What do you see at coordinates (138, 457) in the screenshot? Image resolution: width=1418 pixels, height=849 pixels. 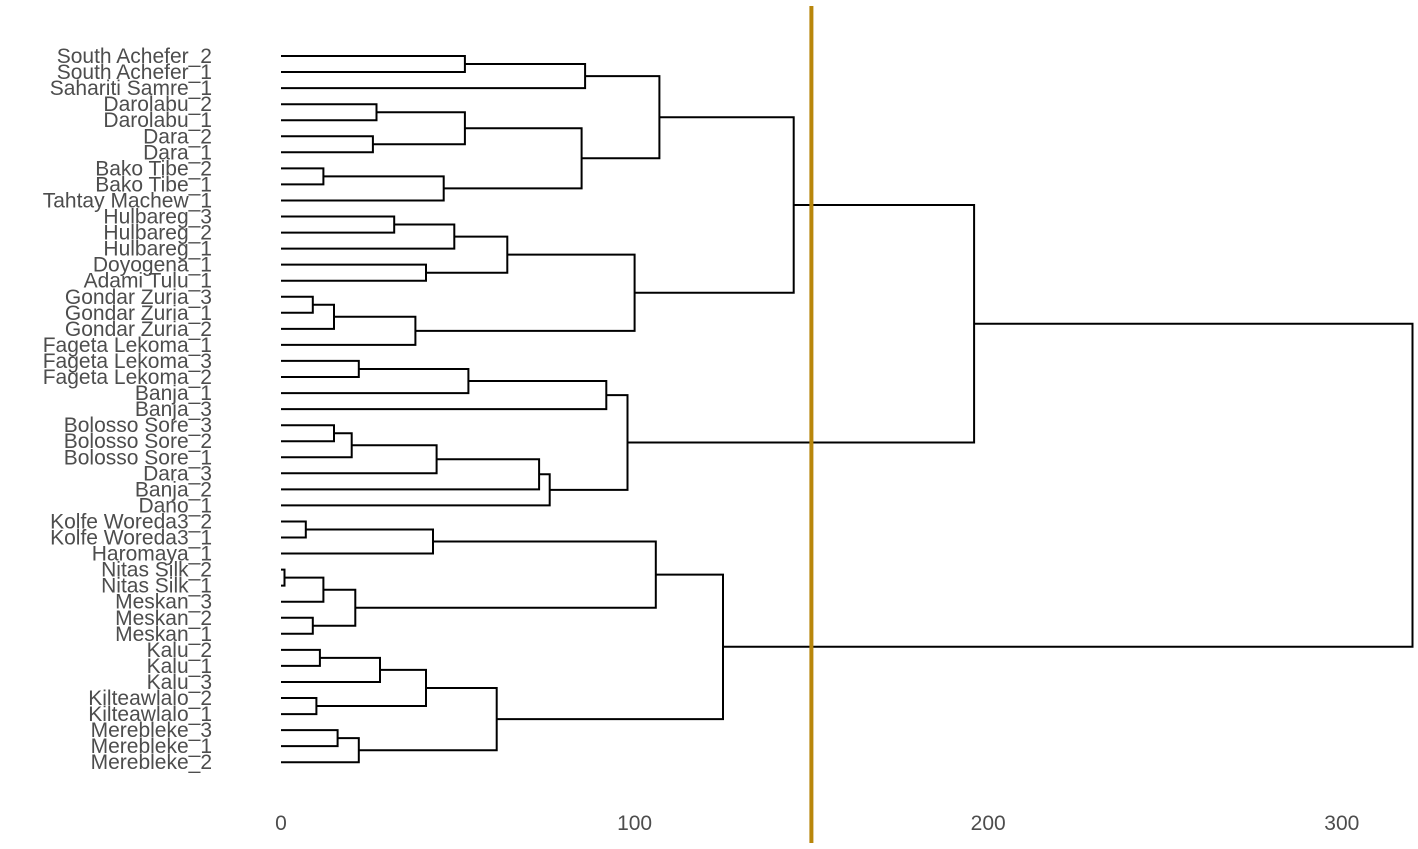 I see `leaf-label: Bolosso Sore_1` at bounding box center [138, 457].